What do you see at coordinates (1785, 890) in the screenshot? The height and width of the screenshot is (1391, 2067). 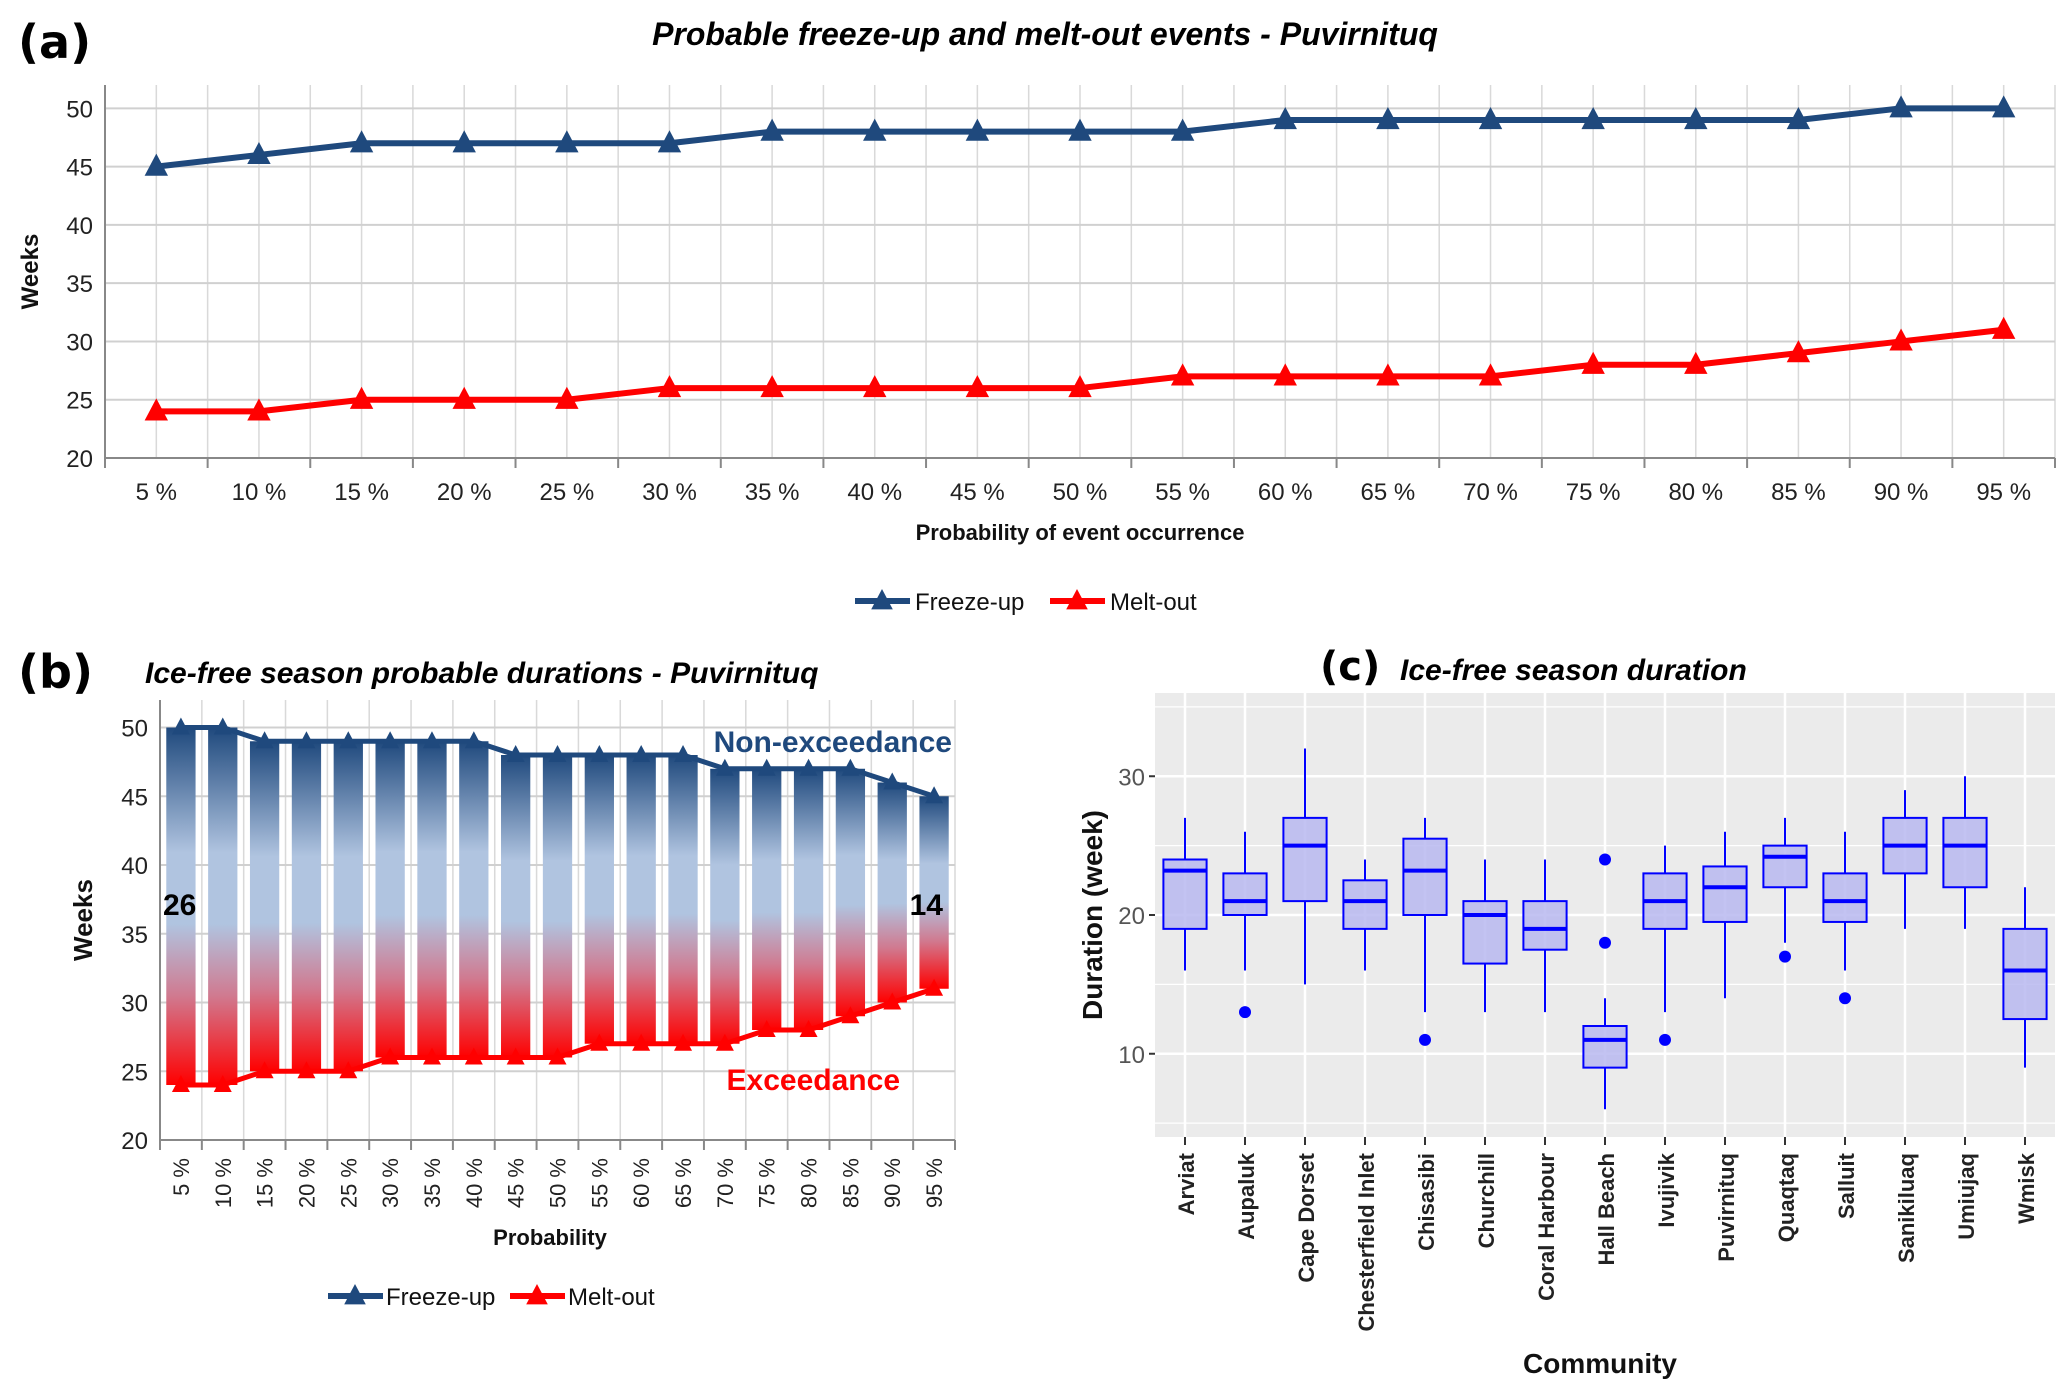 I see `box-quaqtaq` at bounding box center [1785, 890].